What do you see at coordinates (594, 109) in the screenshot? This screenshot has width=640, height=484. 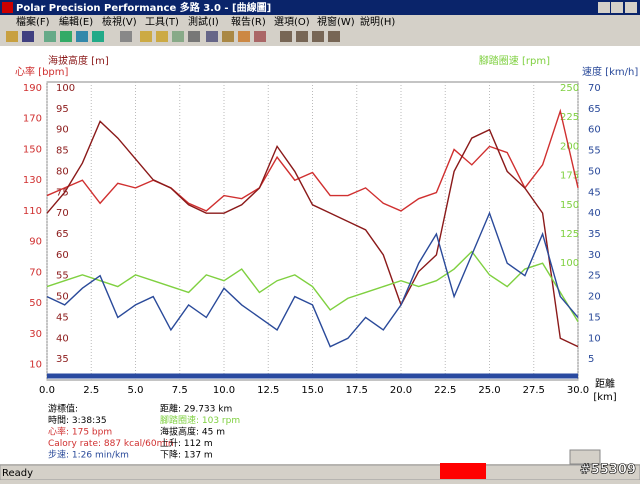 I see `y2-tick-label: 65` at bounding box center [594, 109].